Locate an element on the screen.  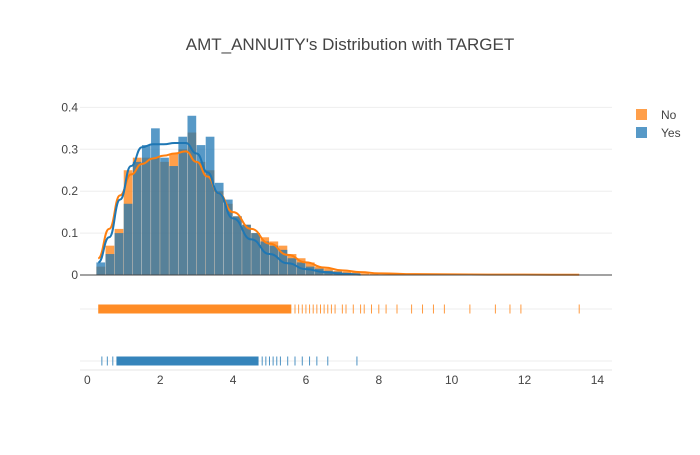
x-tick-label: 8 is located at coordinates (378, 380).